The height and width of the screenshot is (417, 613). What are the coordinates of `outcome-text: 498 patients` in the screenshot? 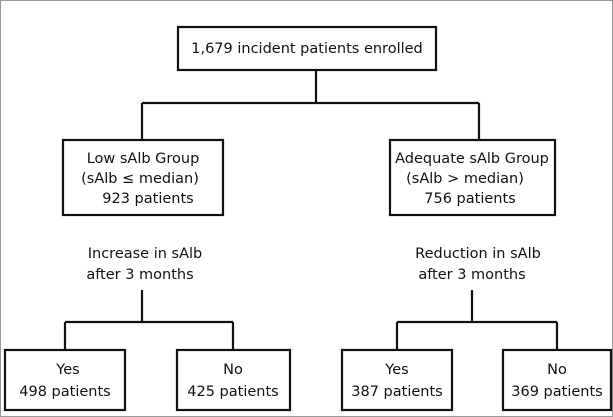 It's located at (64, 392).